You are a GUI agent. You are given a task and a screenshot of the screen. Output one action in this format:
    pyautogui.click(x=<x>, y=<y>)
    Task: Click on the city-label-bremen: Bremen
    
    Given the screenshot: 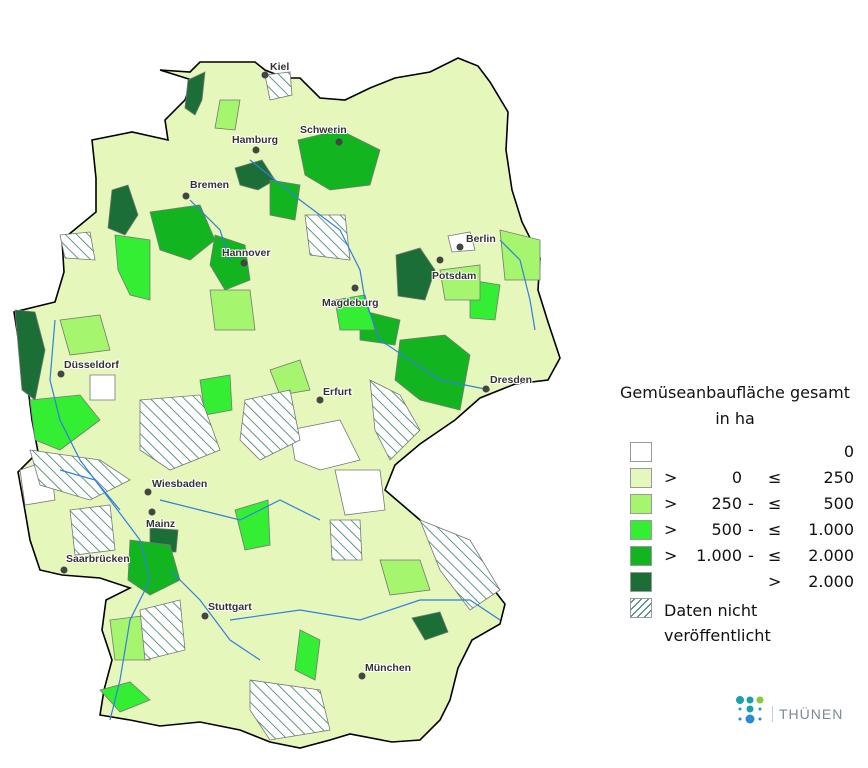 What is the action you would take?
    pyautogui.click(x=209, y=185)
    